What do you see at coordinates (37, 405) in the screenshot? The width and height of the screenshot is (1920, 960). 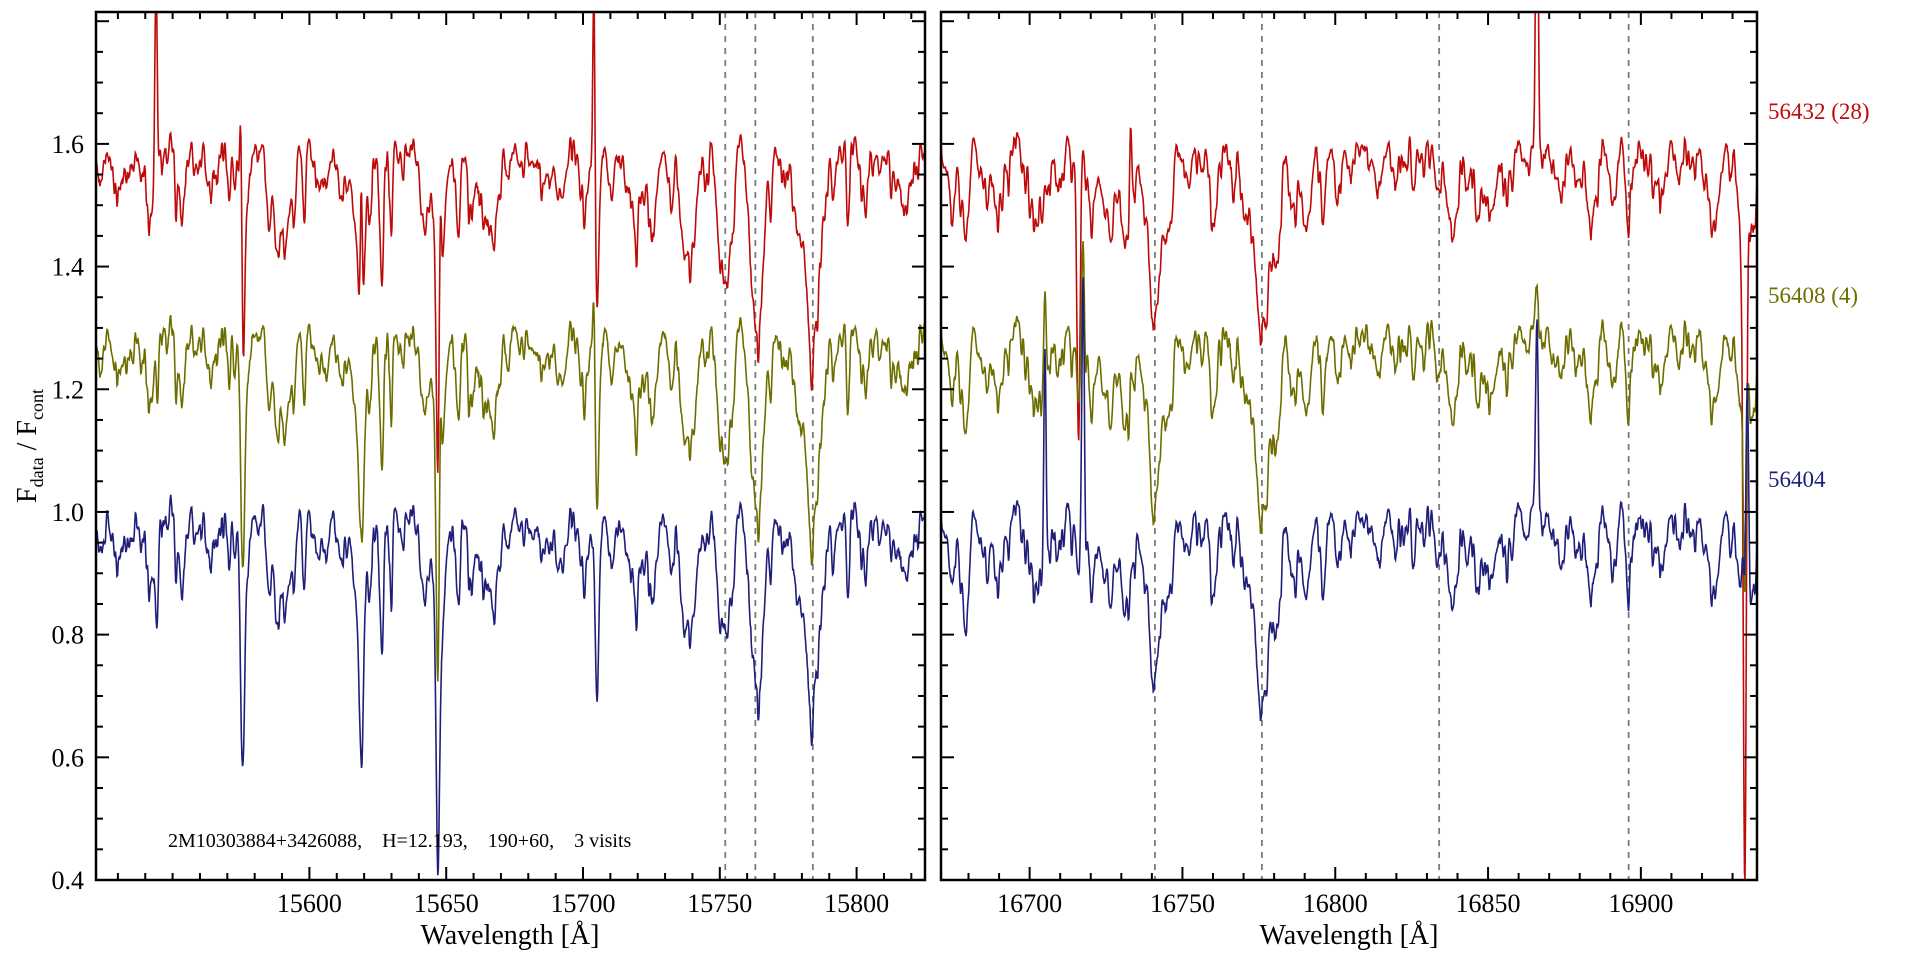 I see `y-axis-label-sub-cont: cont` at bounding box center [37, 405].